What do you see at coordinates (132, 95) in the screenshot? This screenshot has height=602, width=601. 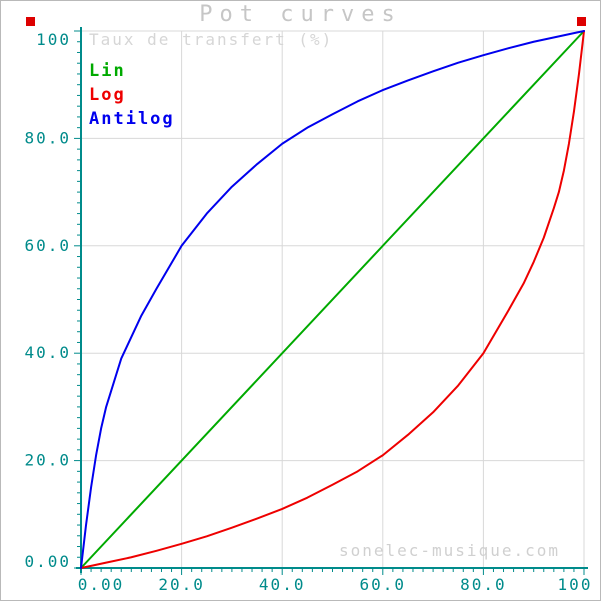 I see `legend: Lin Log Antilog` at bounding box center [132, 95].